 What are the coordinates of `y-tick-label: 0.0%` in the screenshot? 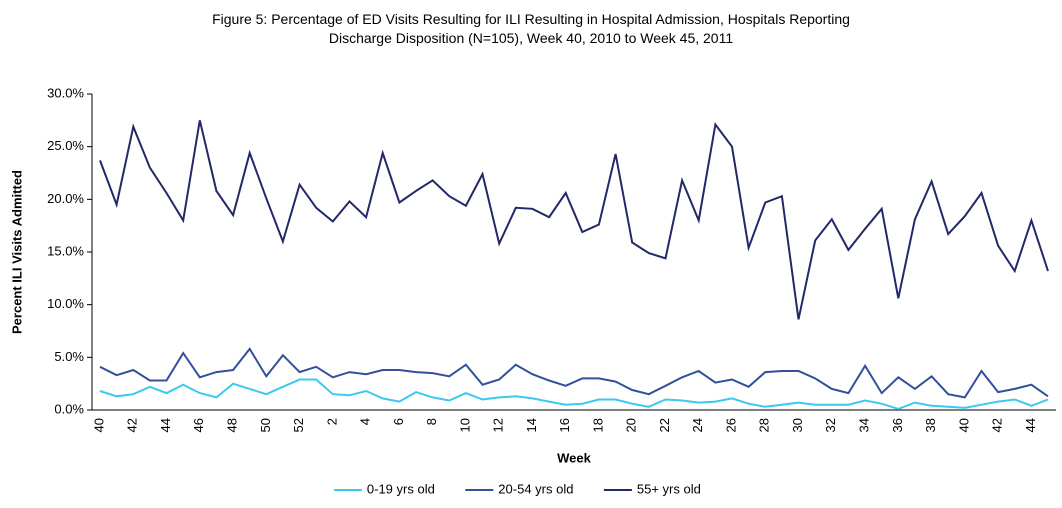 It's located at (69, 408).